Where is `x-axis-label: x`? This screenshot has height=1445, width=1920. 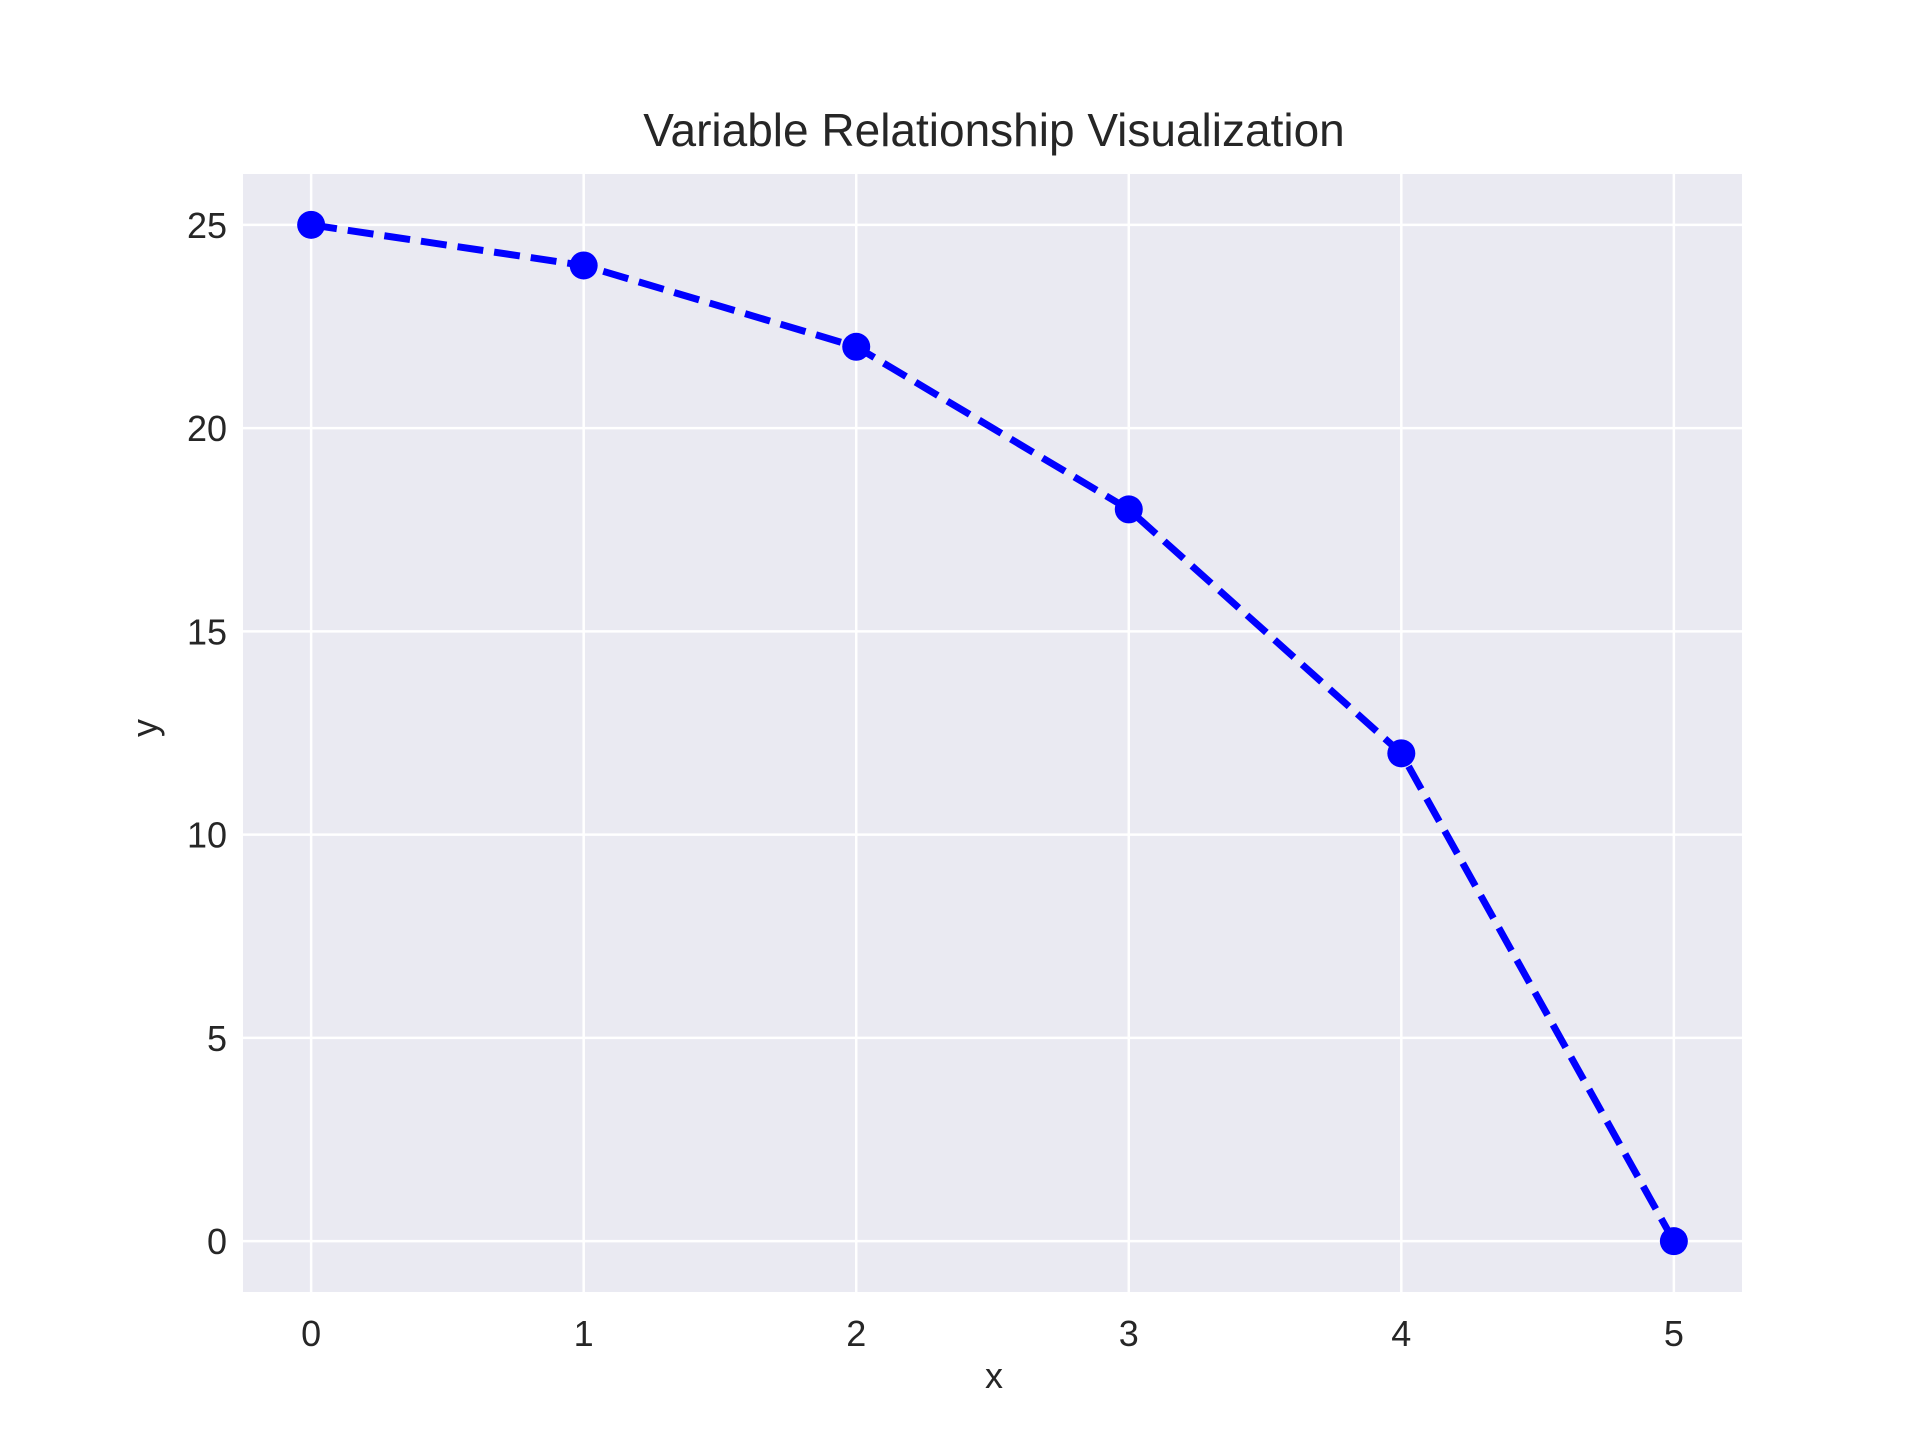
x-axis-label: x is located at coordinates (994, 1375).